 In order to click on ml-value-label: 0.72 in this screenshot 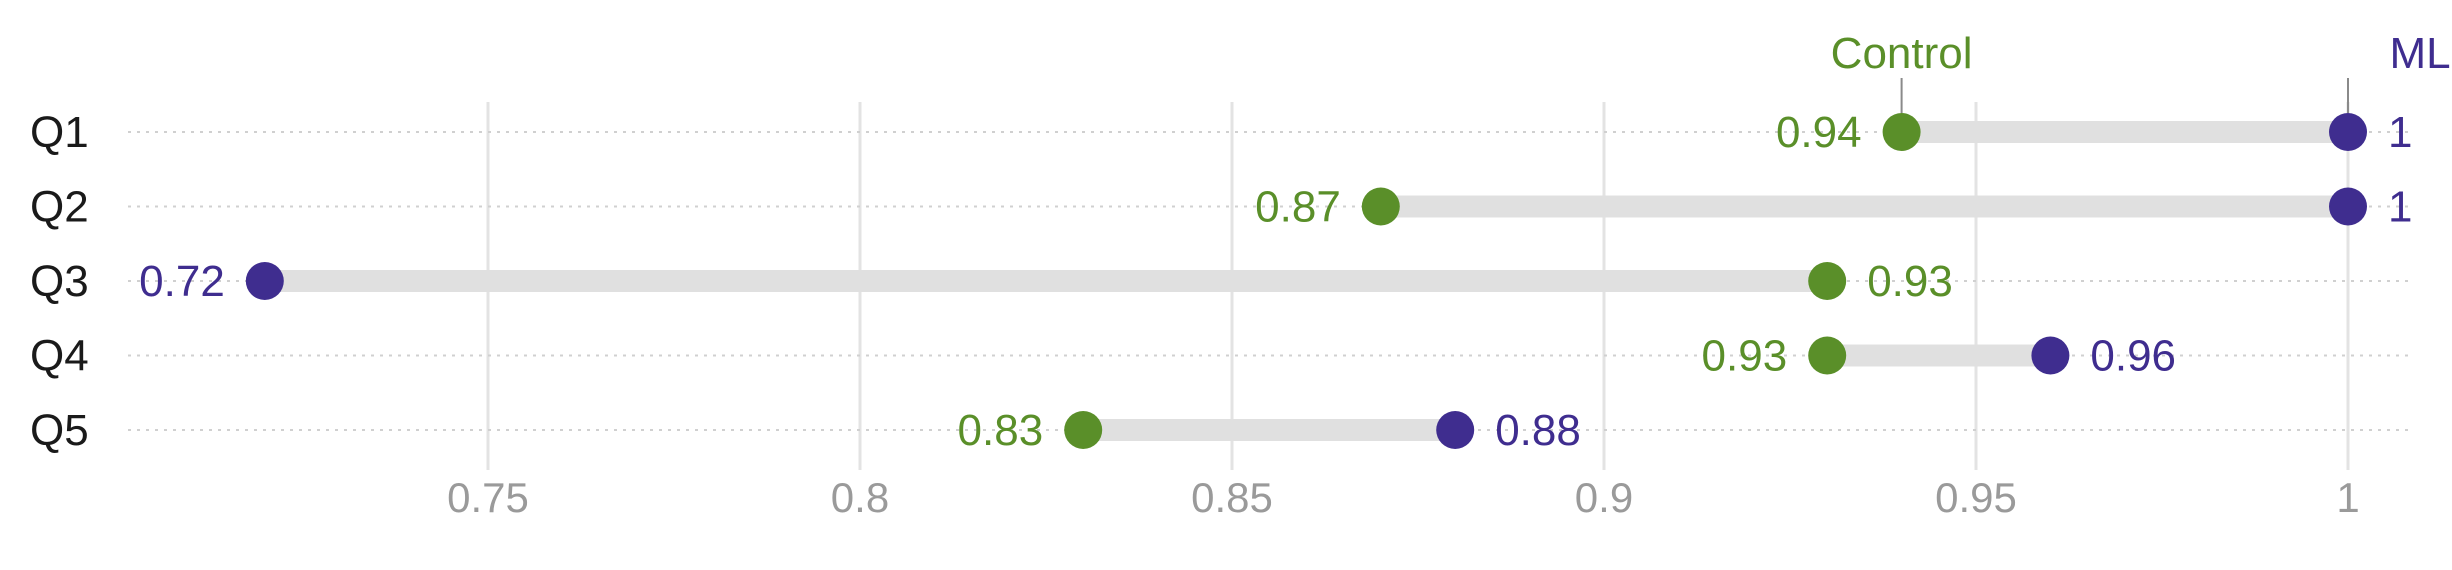, I will do `click(182, 281)`.